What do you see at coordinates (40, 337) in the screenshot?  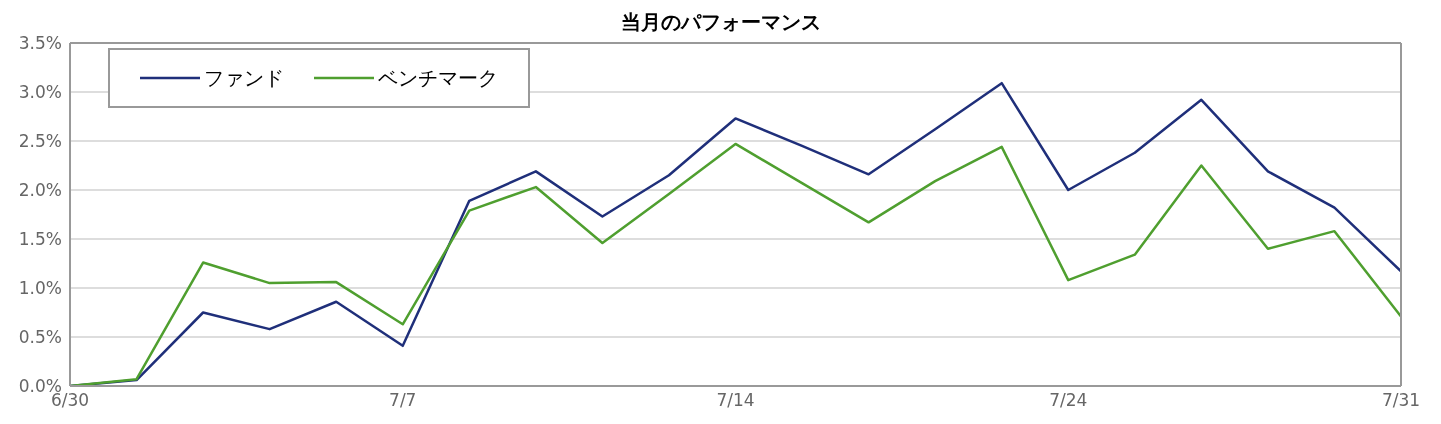 I see `y-tick-label: 0.5%` at bounding box center [40, 337].